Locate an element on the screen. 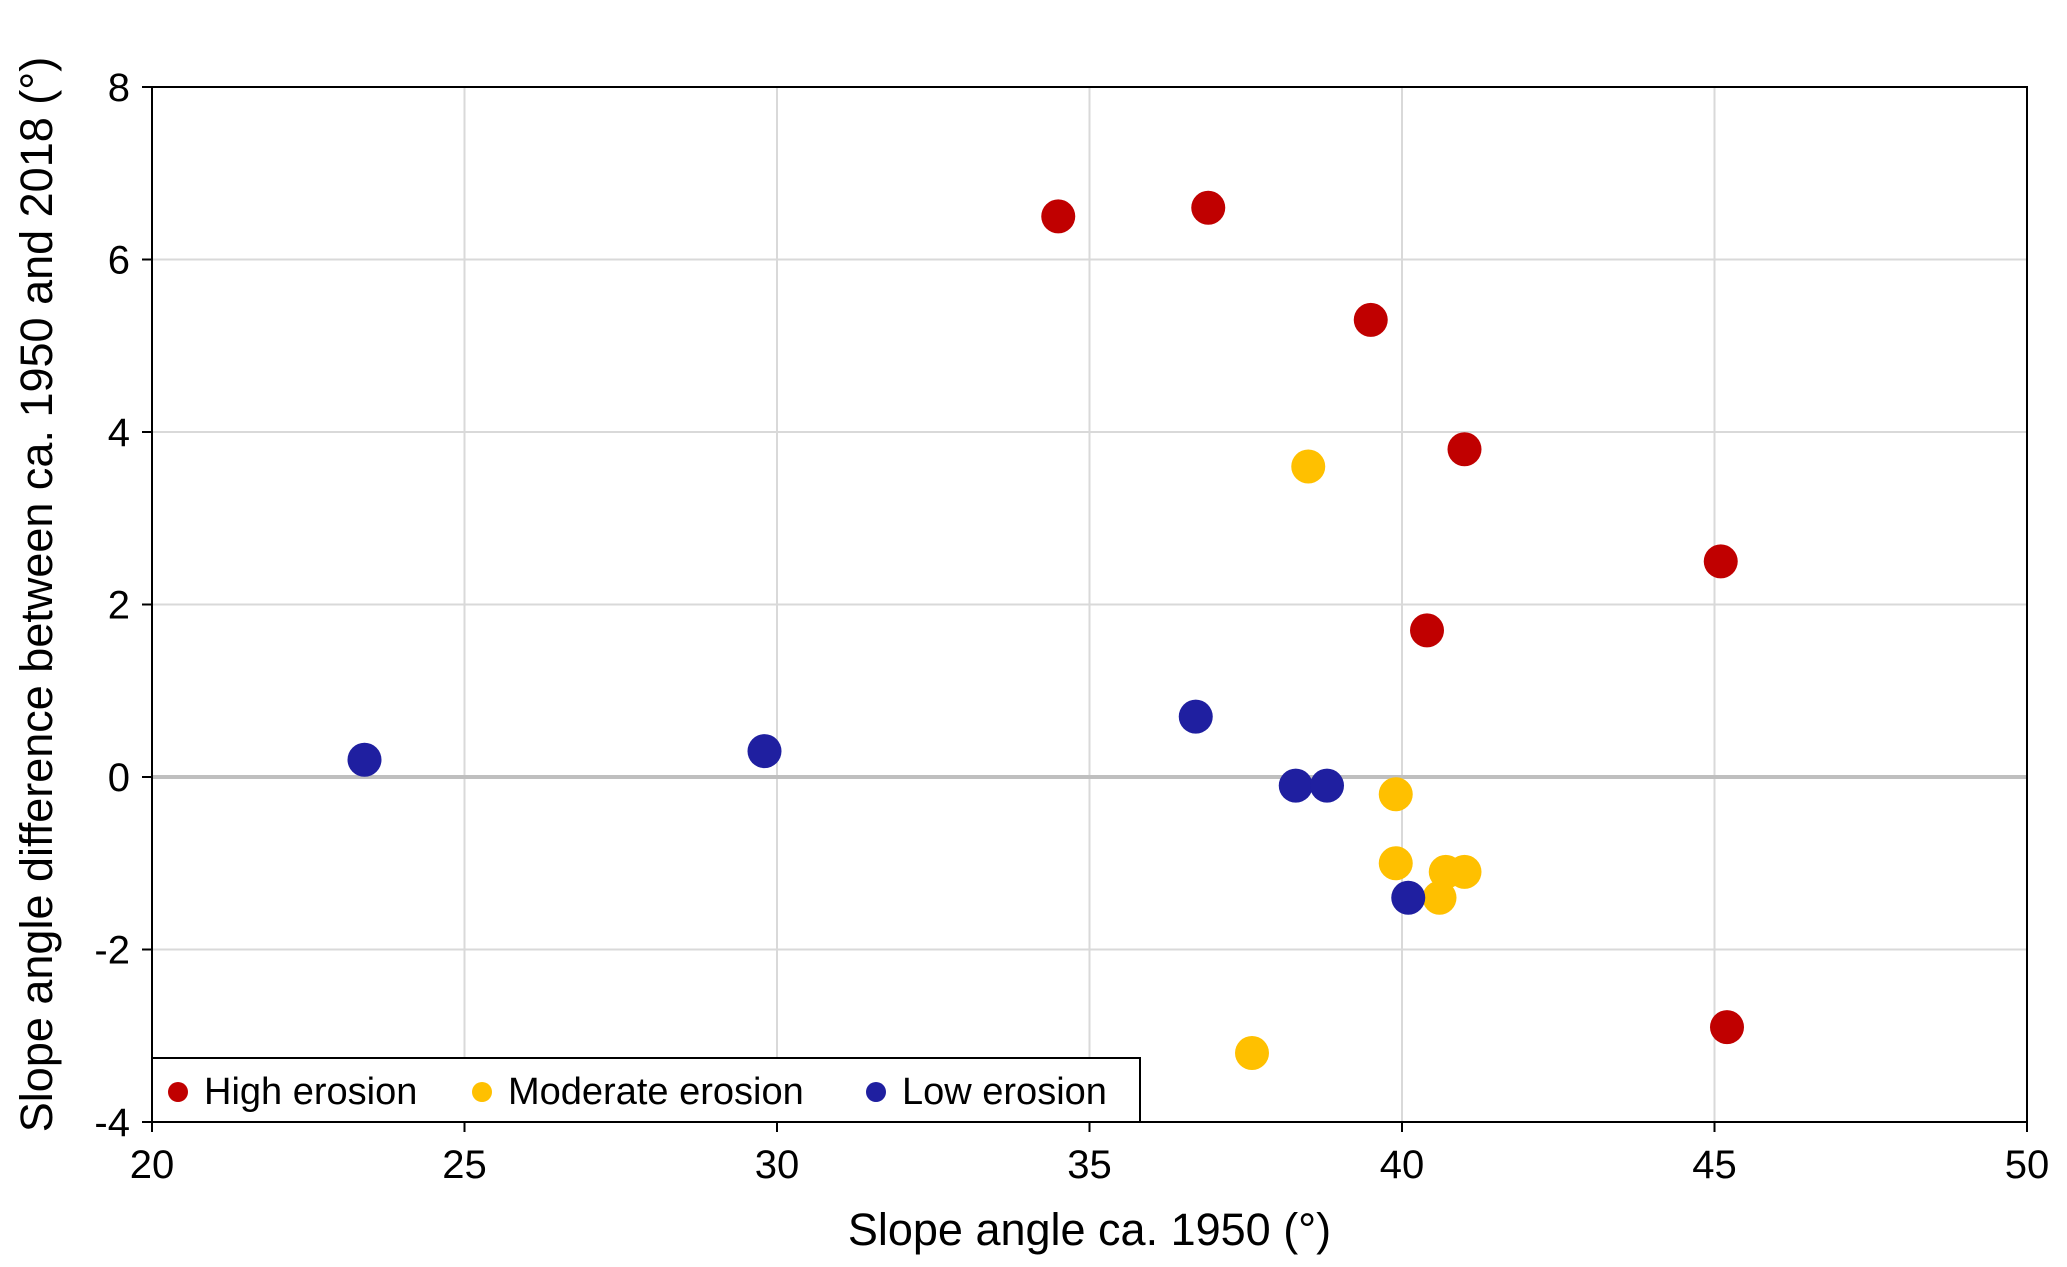  y-tick-label: 6 is located at coordinates (119, 261).